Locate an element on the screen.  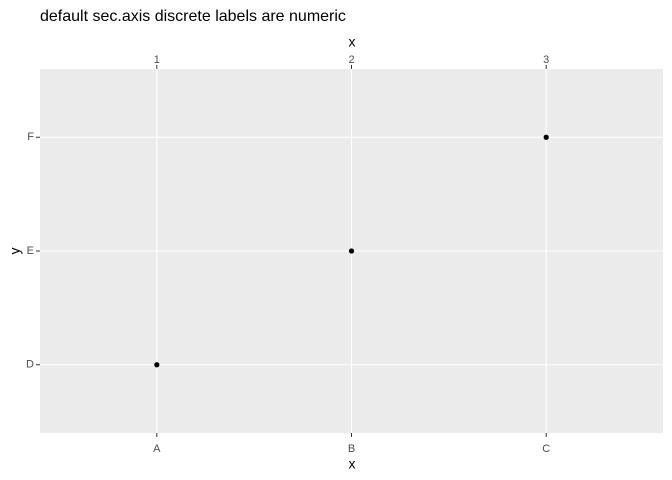
y-tick-label: D is located at coordinates (30, 365).